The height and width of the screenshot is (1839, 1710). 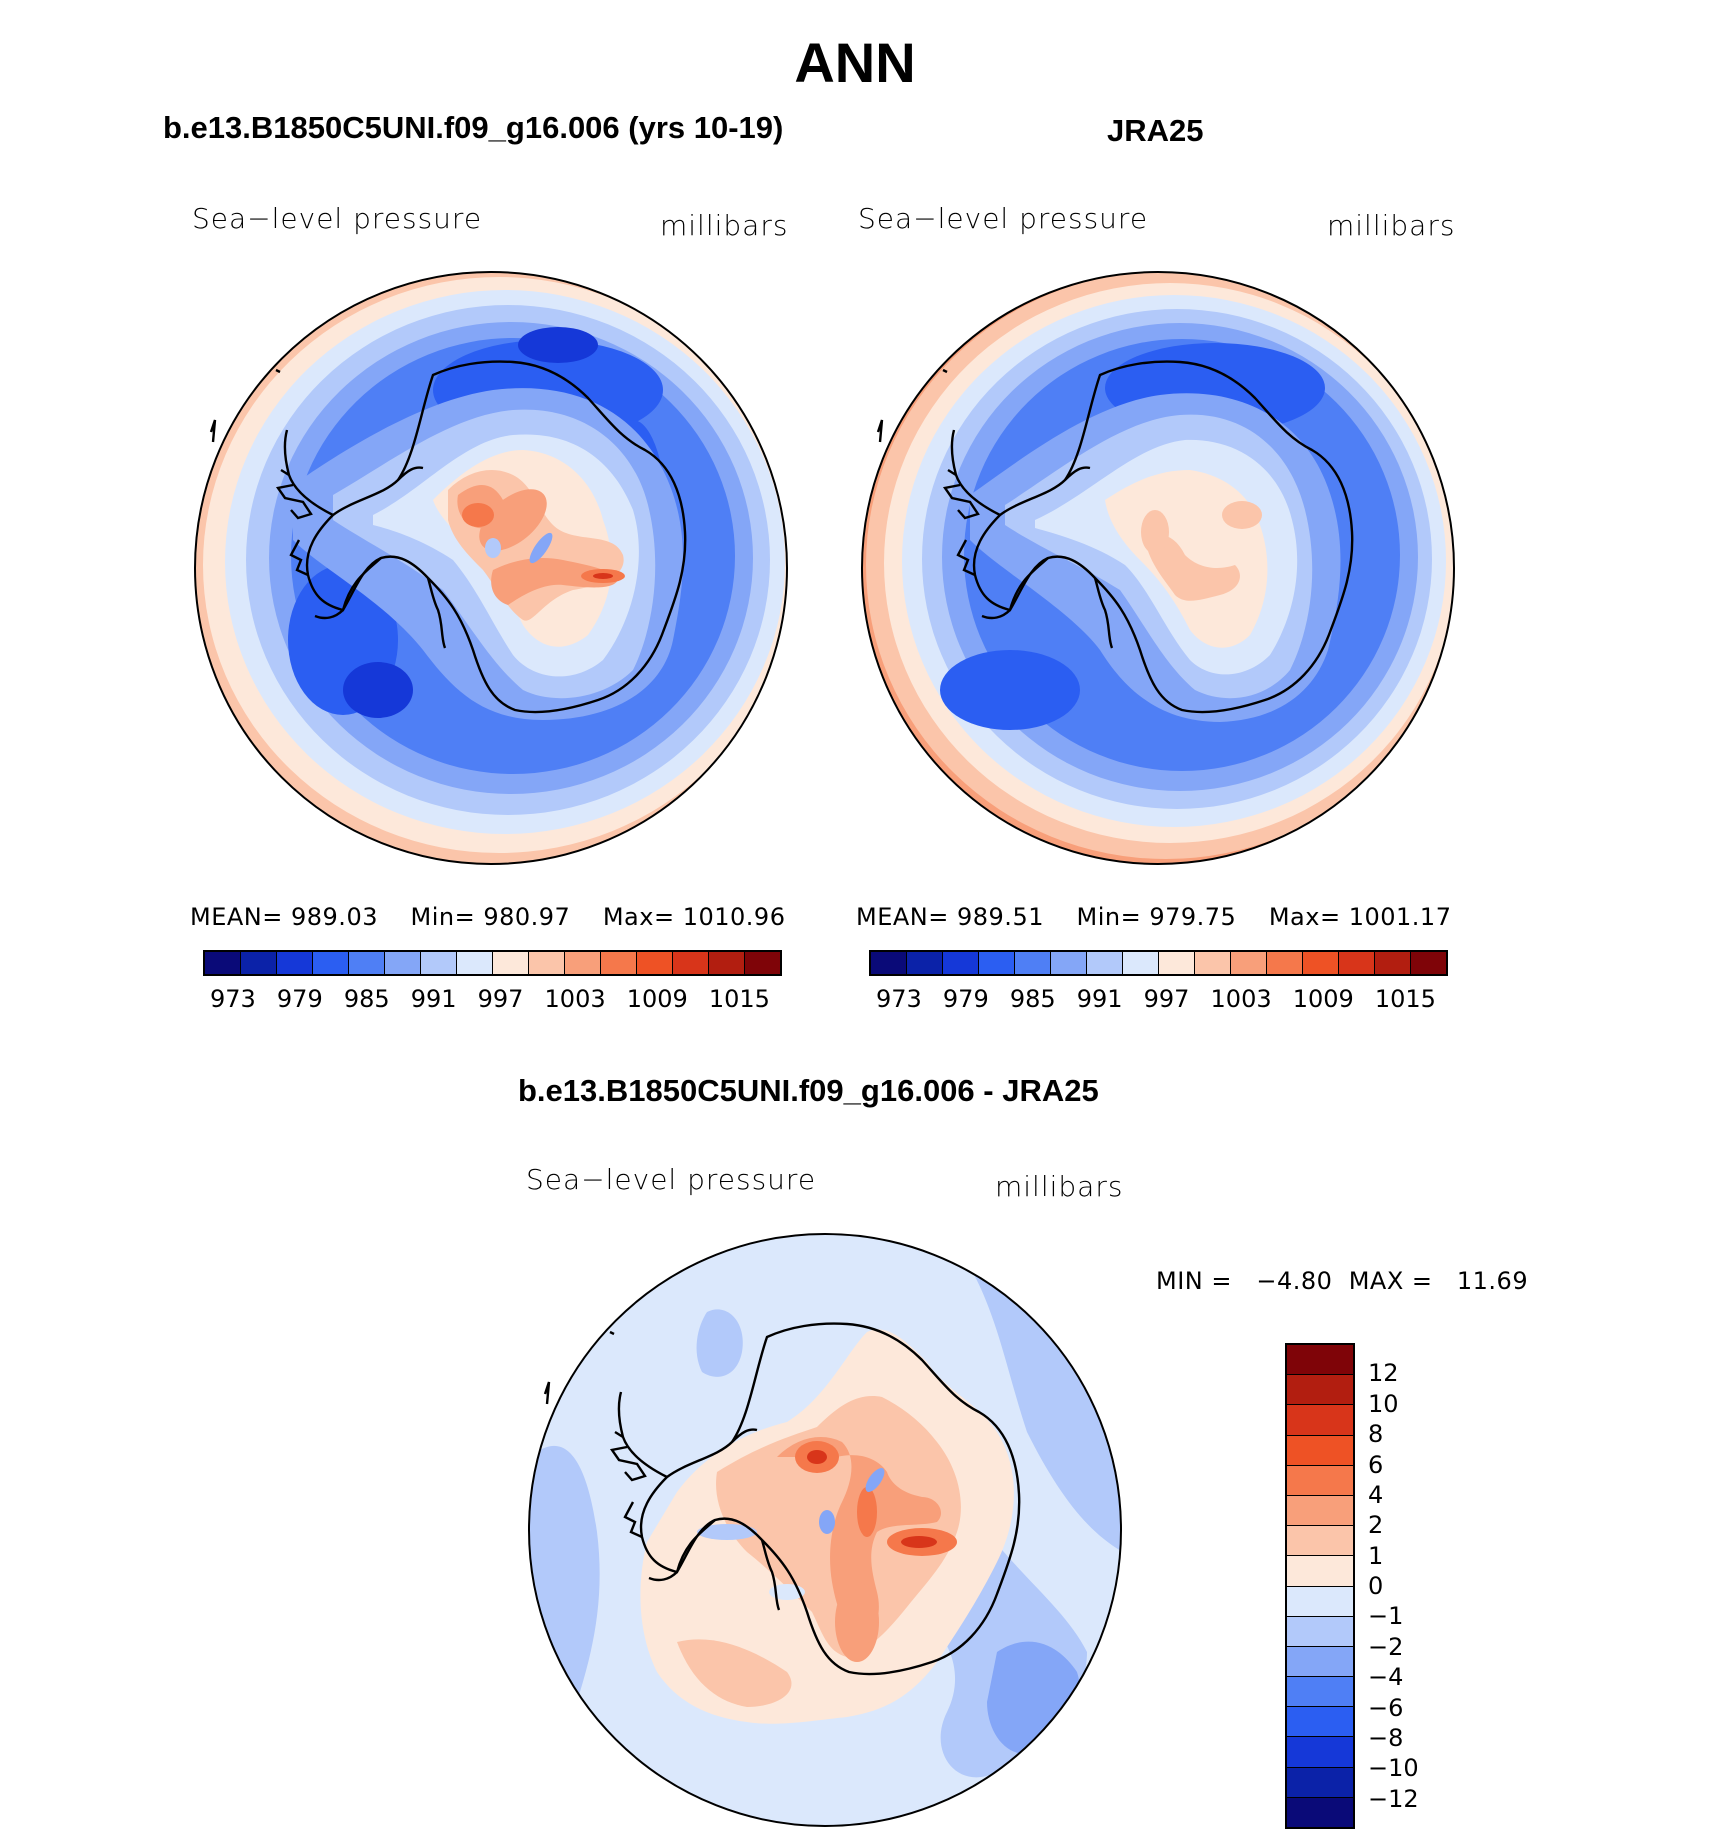 What do you see at coordinates (899, 999) in the screenshot?
I see `panel2-colorbar-tick-label: 973` at bounding box center [899, 999].